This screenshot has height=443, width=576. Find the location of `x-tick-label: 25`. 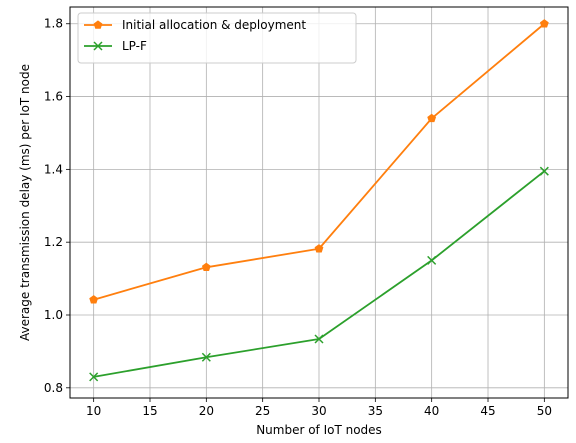

x-tick-label: 25 is located at coordinates (262, 411).